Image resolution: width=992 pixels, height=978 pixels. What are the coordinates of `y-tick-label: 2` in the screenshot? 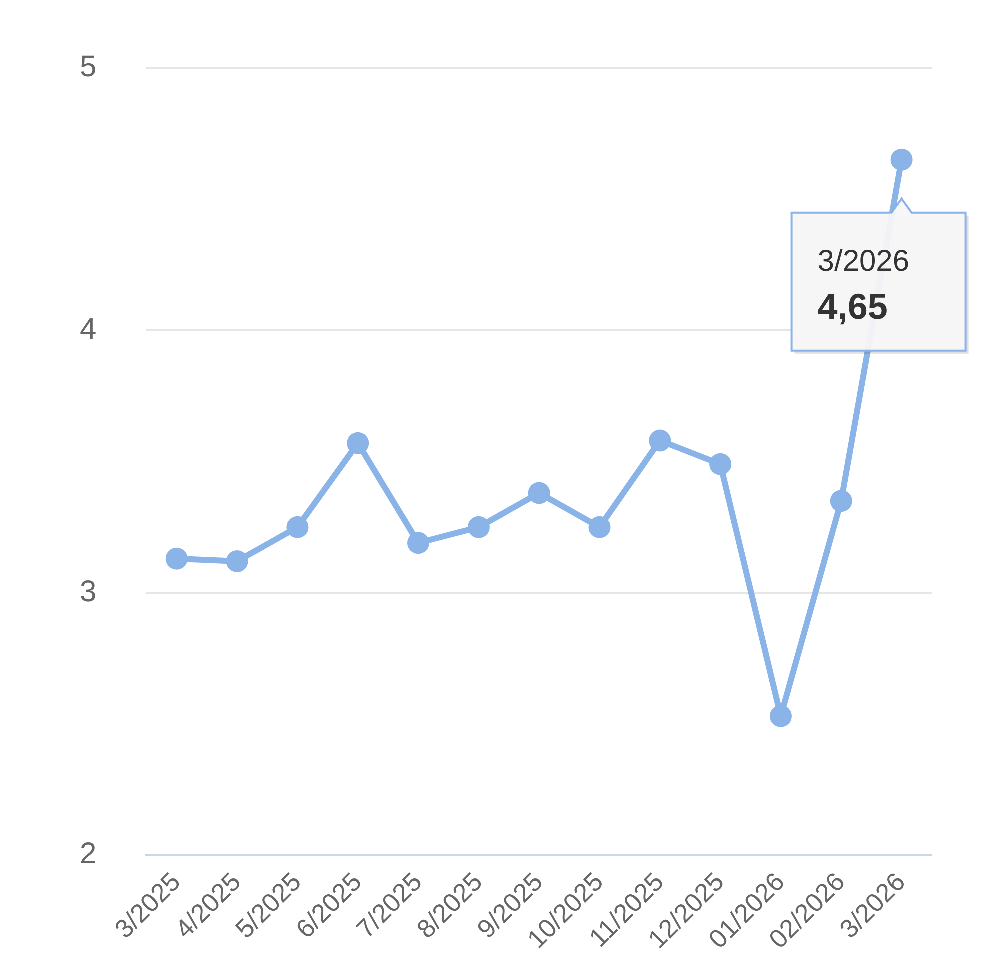 It's located at (88, 854).